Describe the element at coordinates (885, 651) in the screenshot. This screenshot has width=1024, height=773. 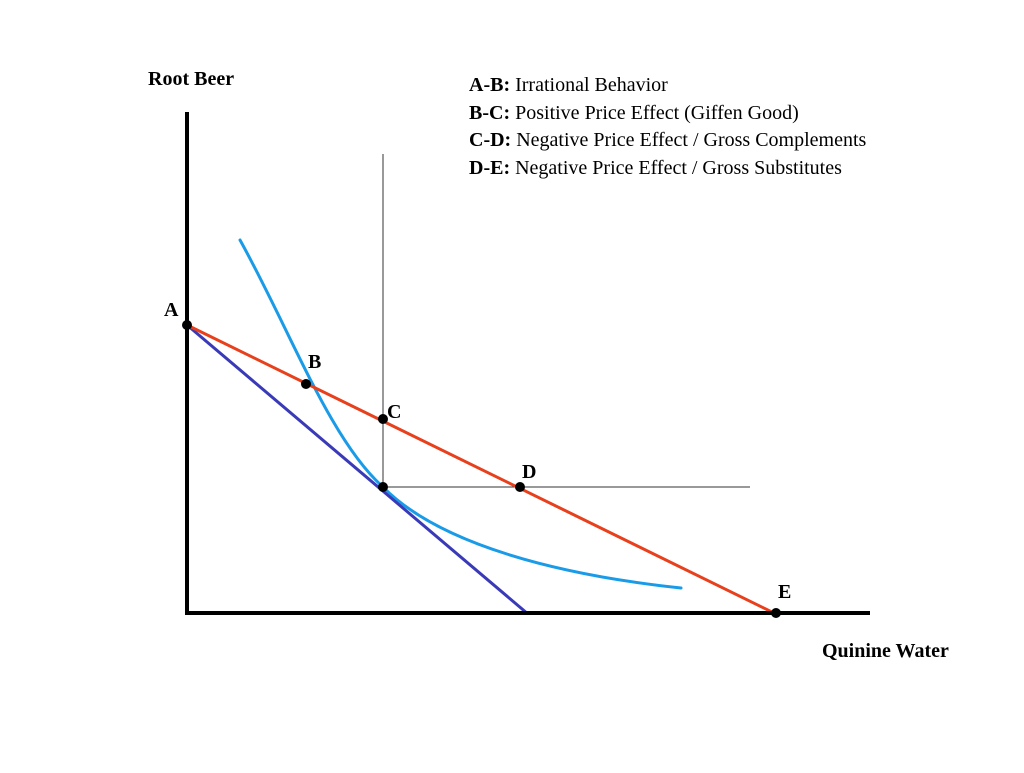
I see `x-axis-title: Quinine Water` at that location.